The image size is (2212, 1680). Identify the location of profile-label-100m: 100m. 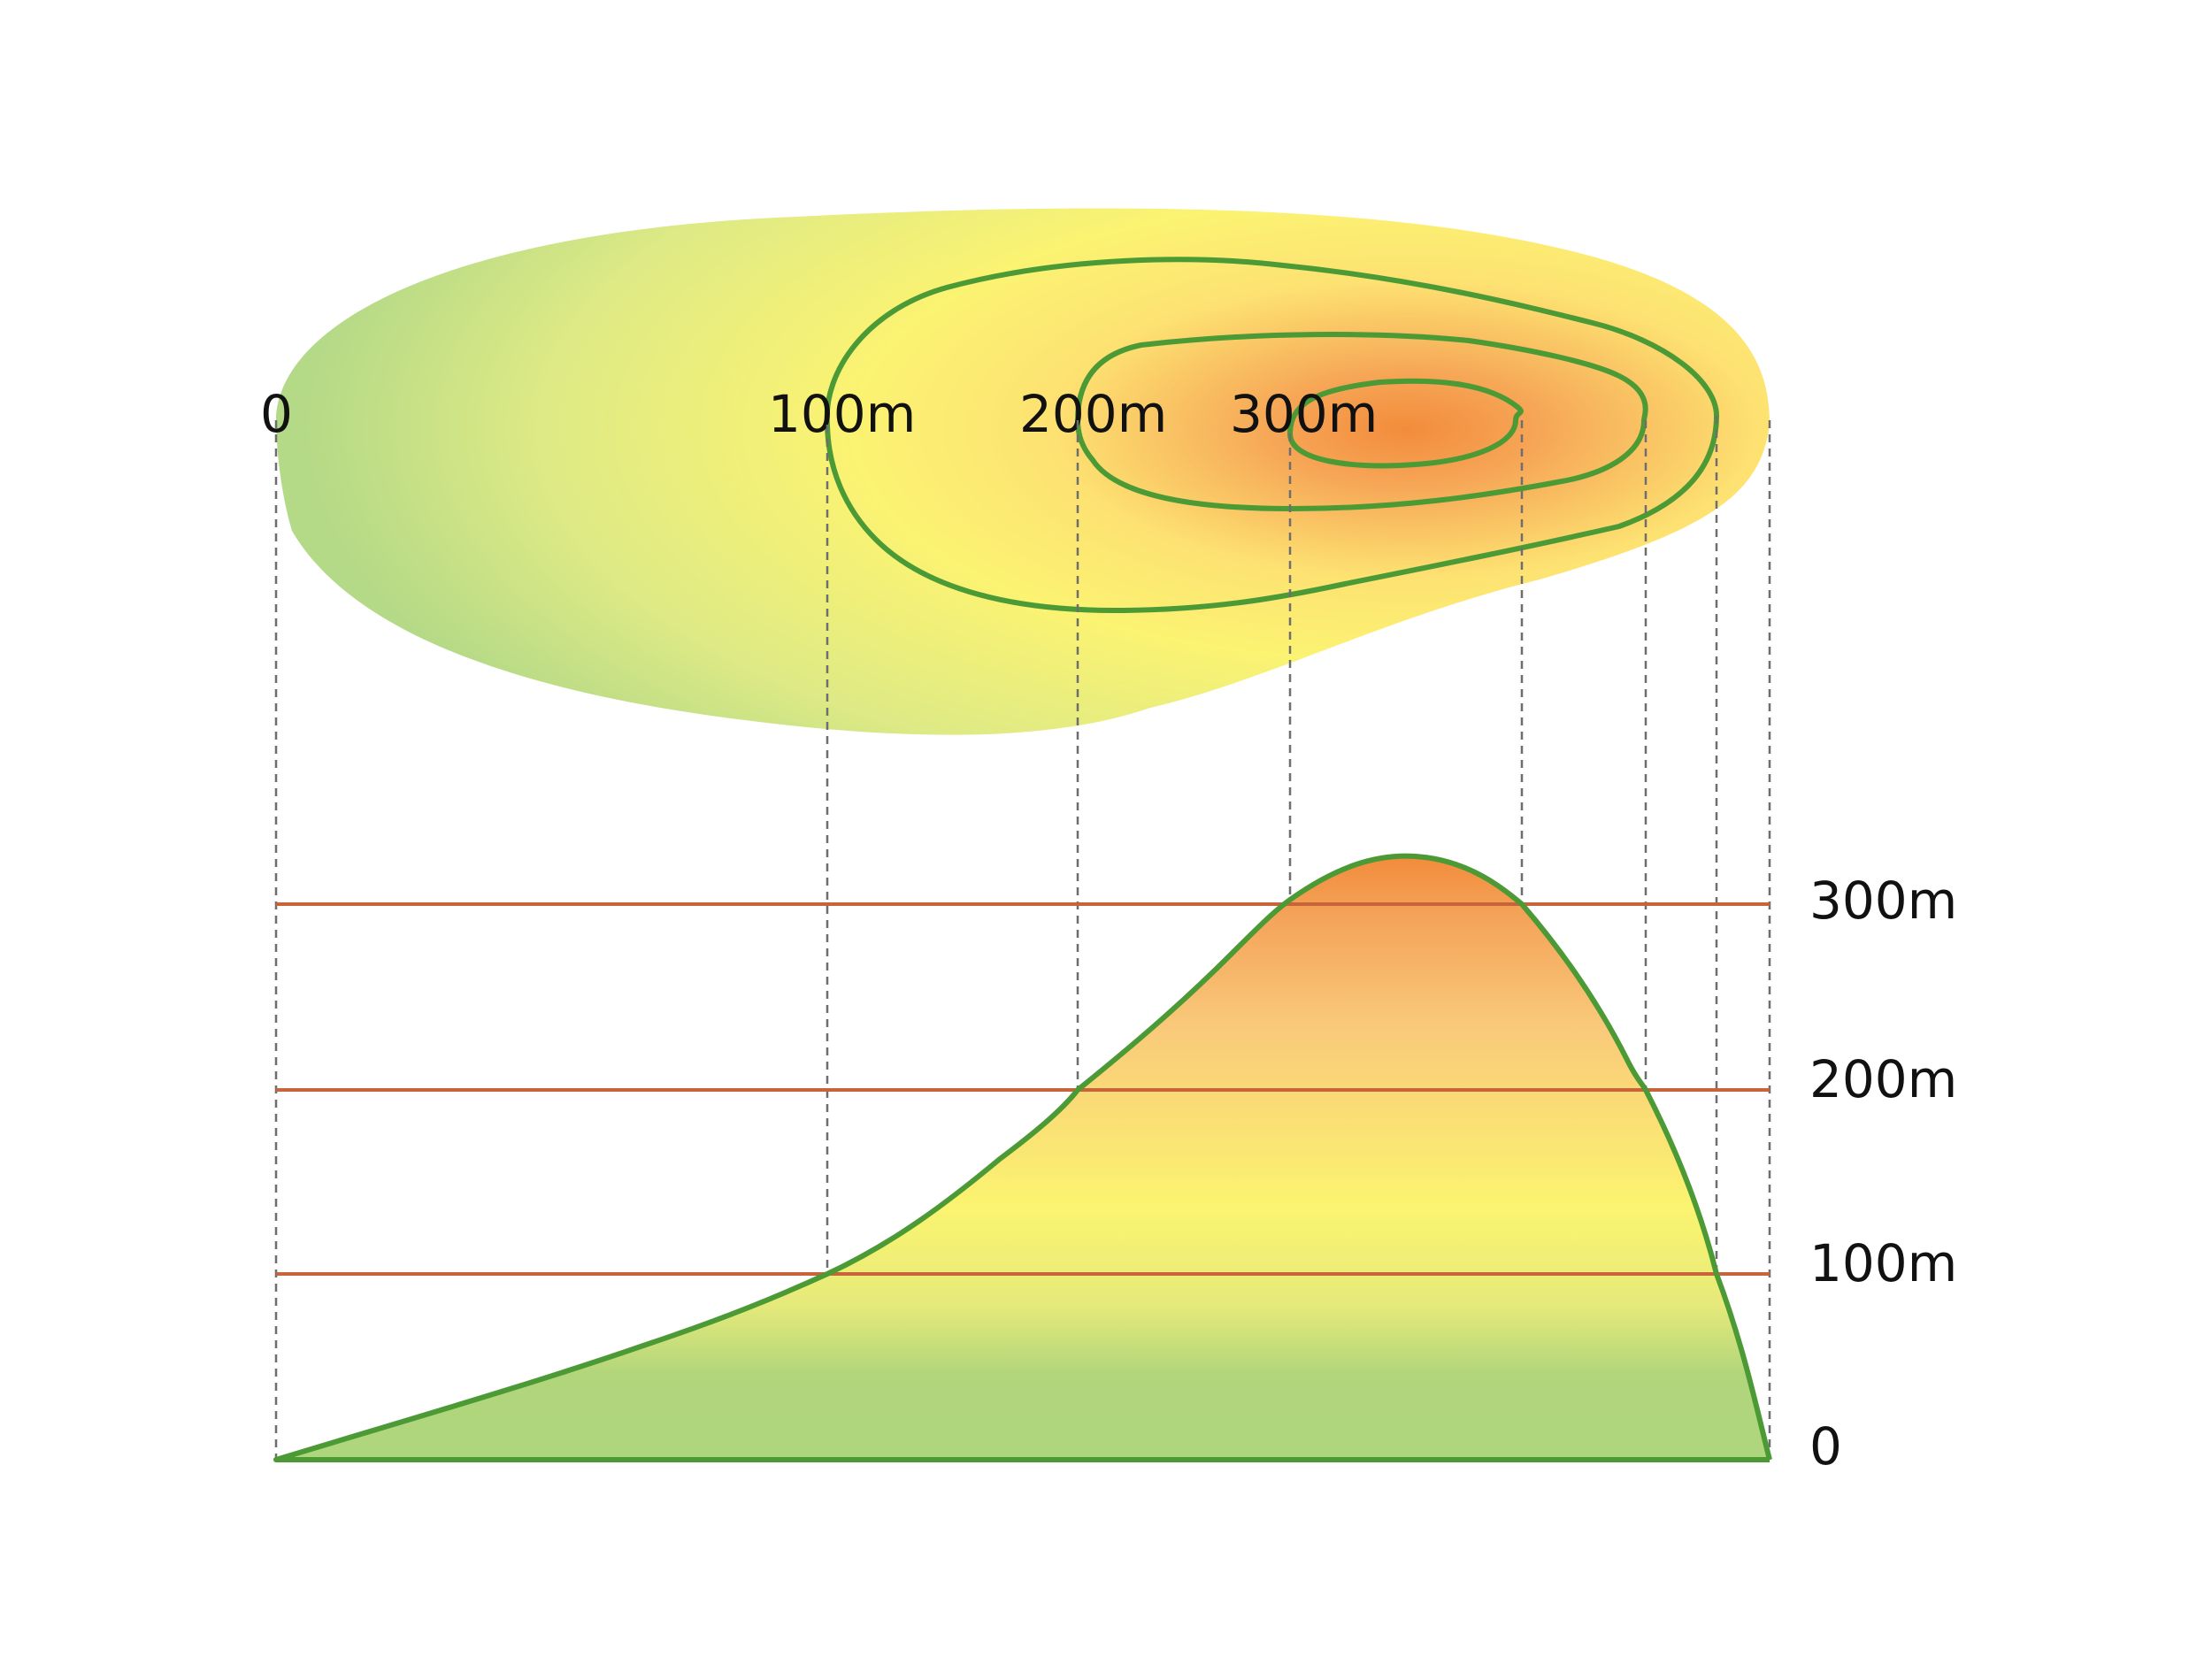
(1883, 1263).